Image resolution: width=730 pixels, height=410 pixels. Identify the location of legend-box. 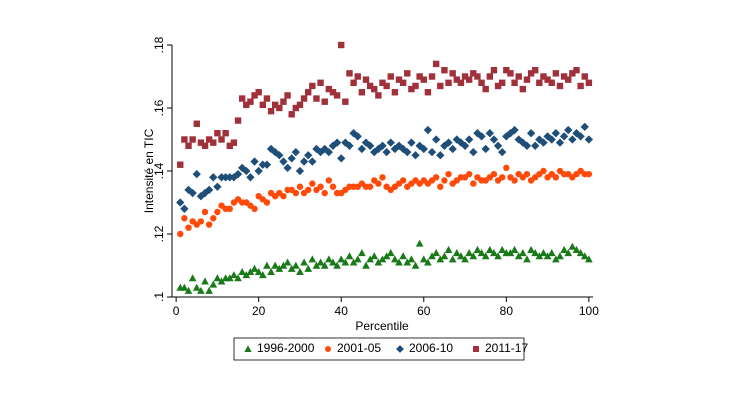
(379, 349).